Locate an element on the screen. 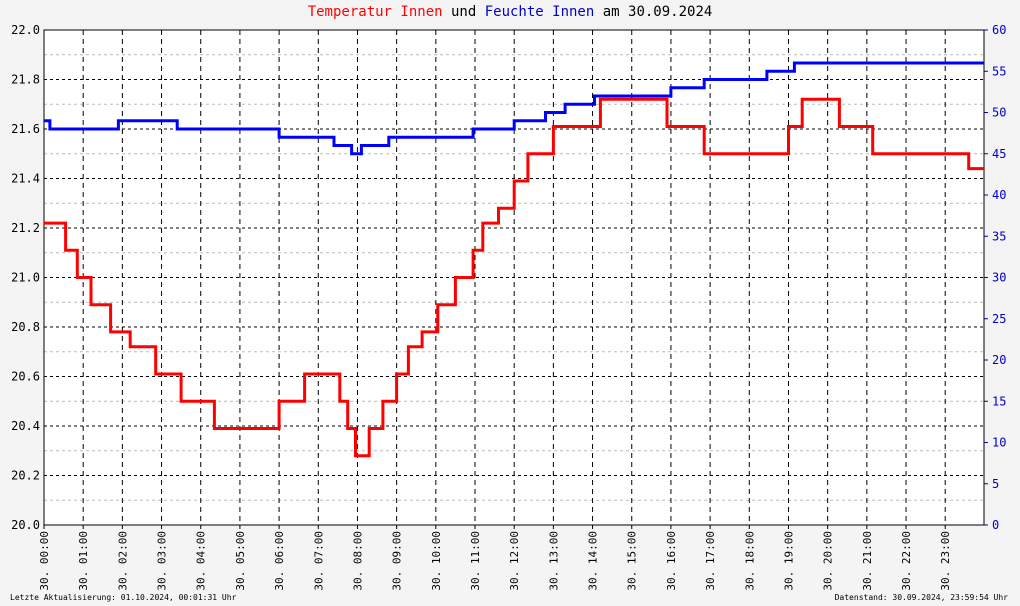 The height and width of the screenshot is (606, 1020). x-tick-label: 30. 14:00 is located at coordinates (593, 561).